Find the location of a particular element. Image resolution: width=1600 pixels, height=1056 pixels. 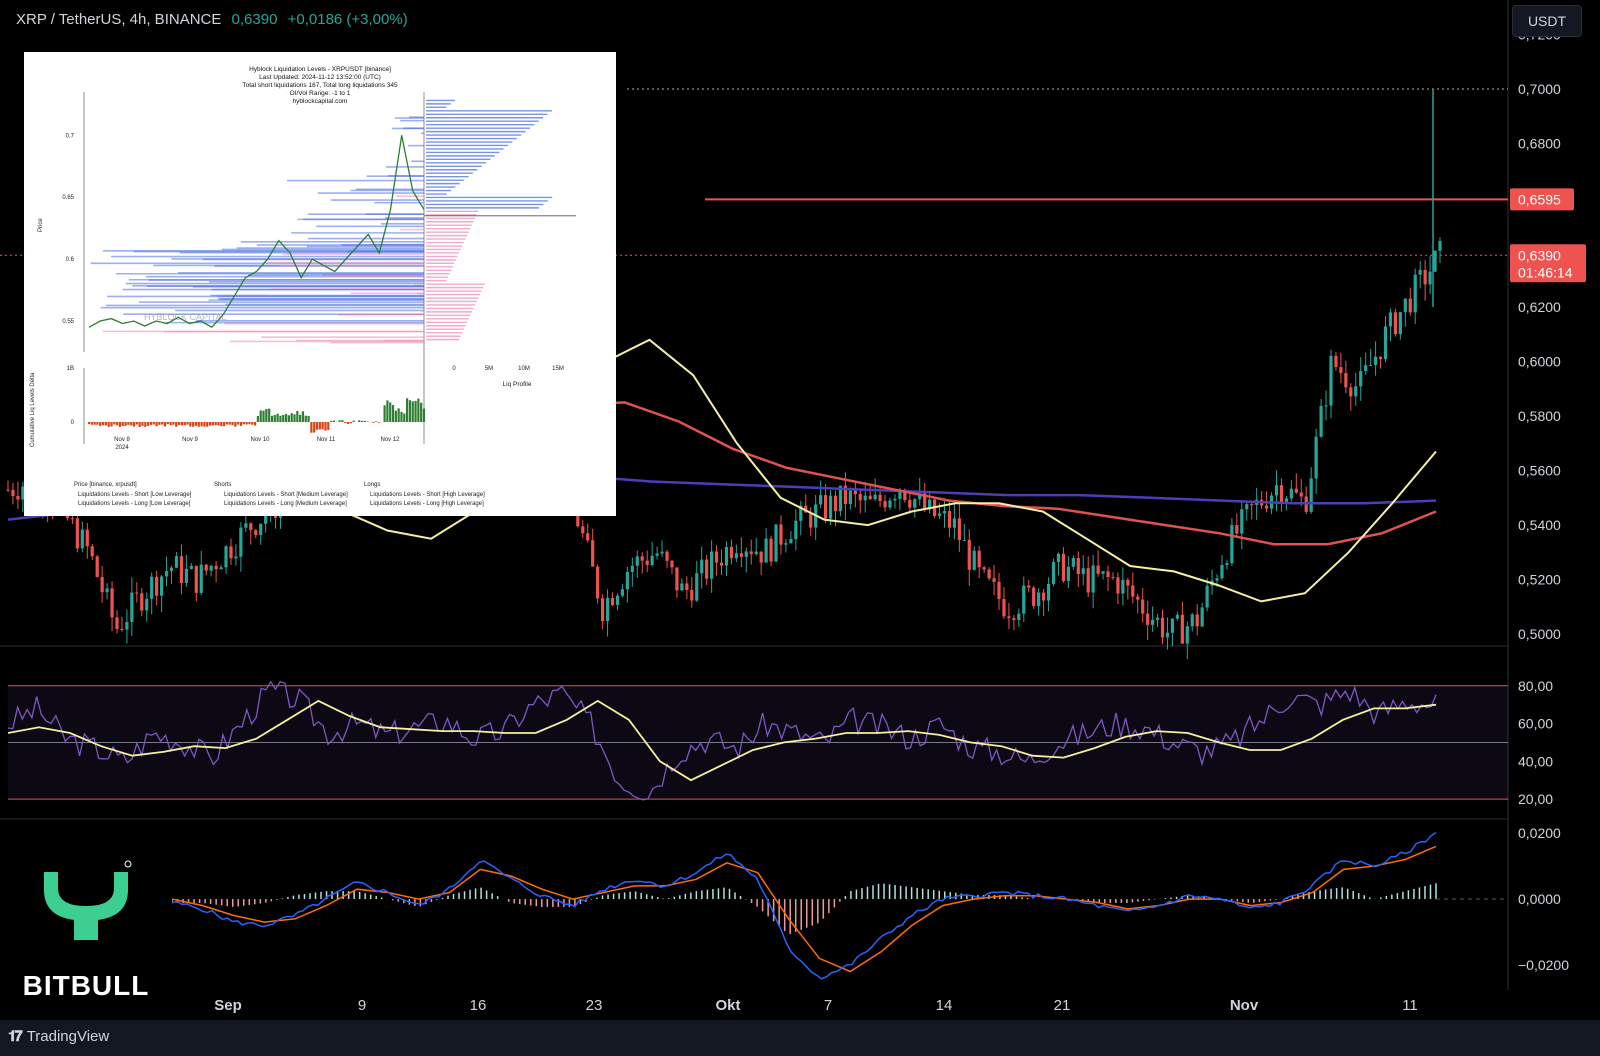

symbol-label: XRP / TetherUS, 4h, BINANCE is located at coordinates (119, 19).